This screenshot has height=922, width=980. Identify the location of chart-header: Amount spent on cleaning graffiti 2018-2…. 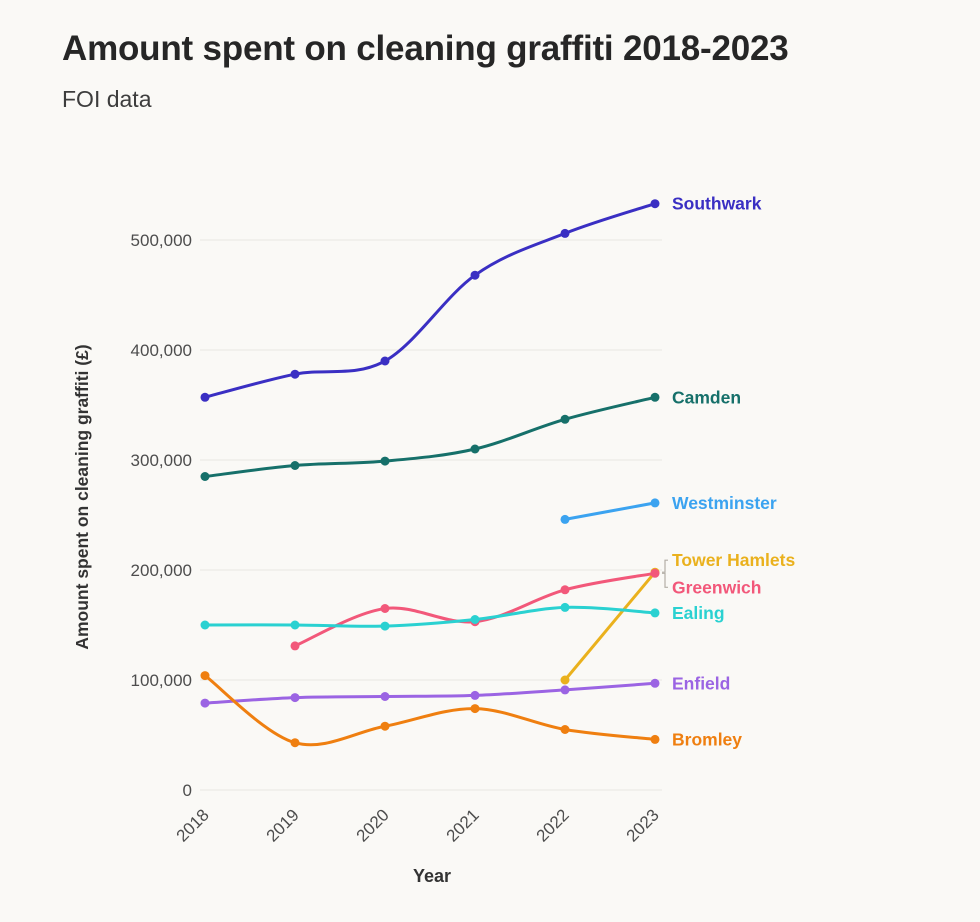
(467, 69).